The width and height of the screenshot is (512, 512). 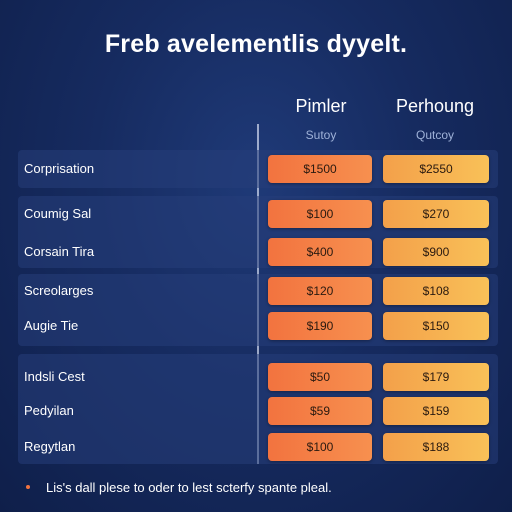 What do you see at coordinates (320, 291) in the screenshot?
I see `price-cell-pimler: $120` at bounding box center [320, 291].